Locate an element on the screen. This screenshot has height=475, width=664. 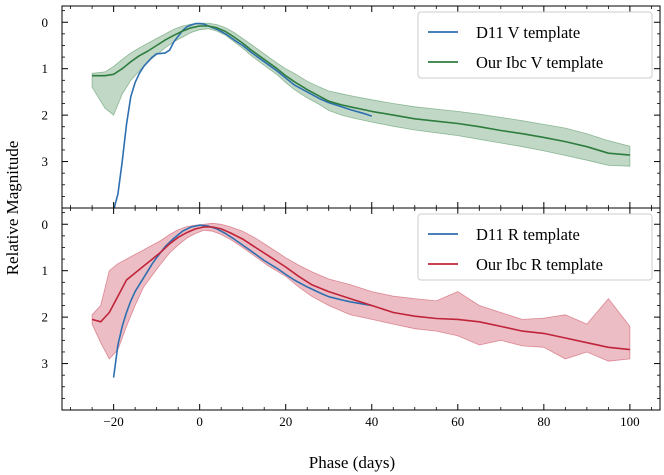
y-axis-label: Relative Magnitude is located at coordinates (12, 208).